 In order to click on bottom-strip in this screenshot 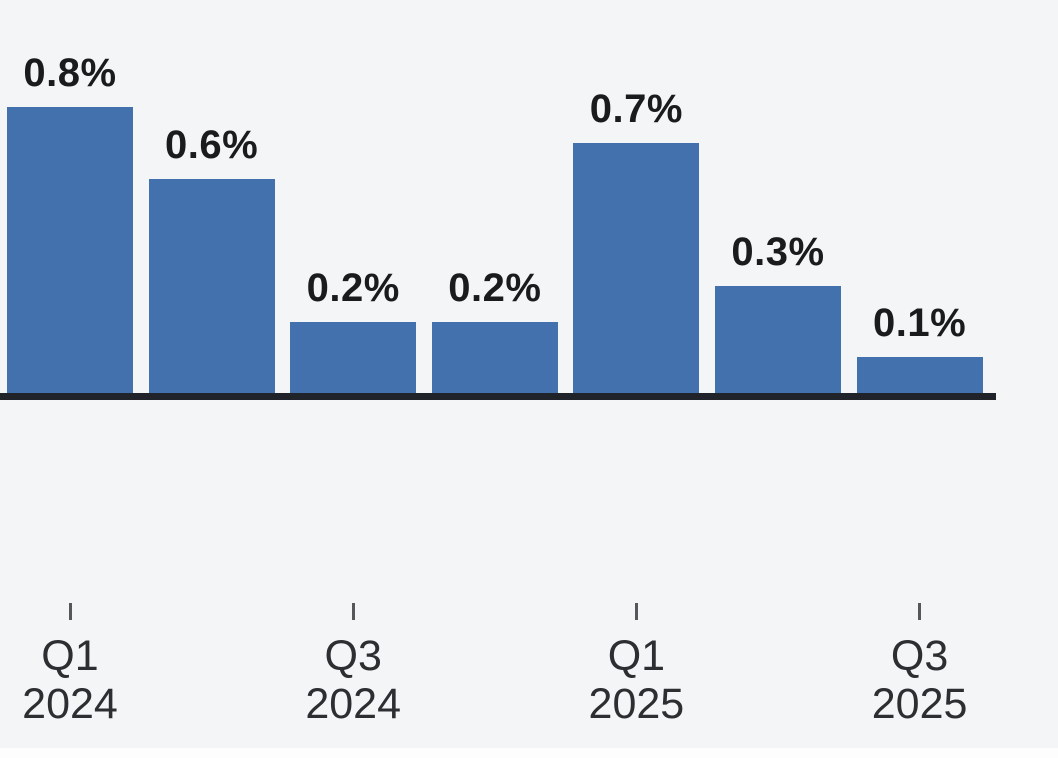, I will do `click(529, 753)`.